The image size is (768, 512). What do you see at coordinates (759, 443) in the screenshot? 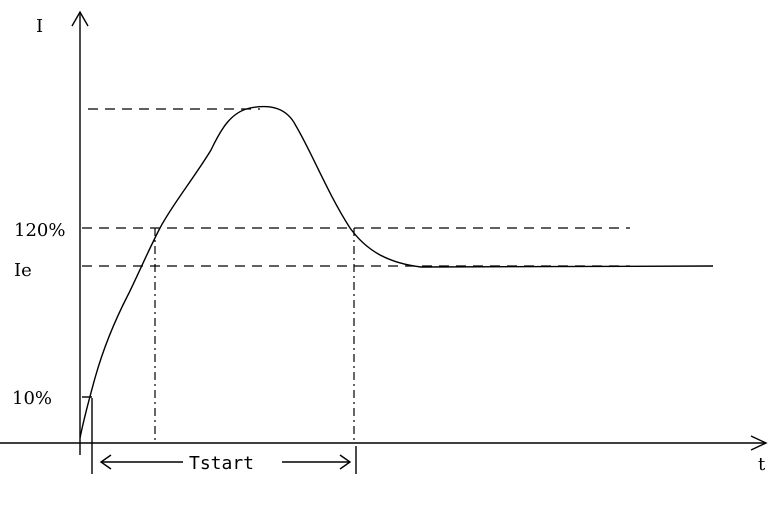
I see `x-axis-arrow-icon` at bounding box center [759, 443].